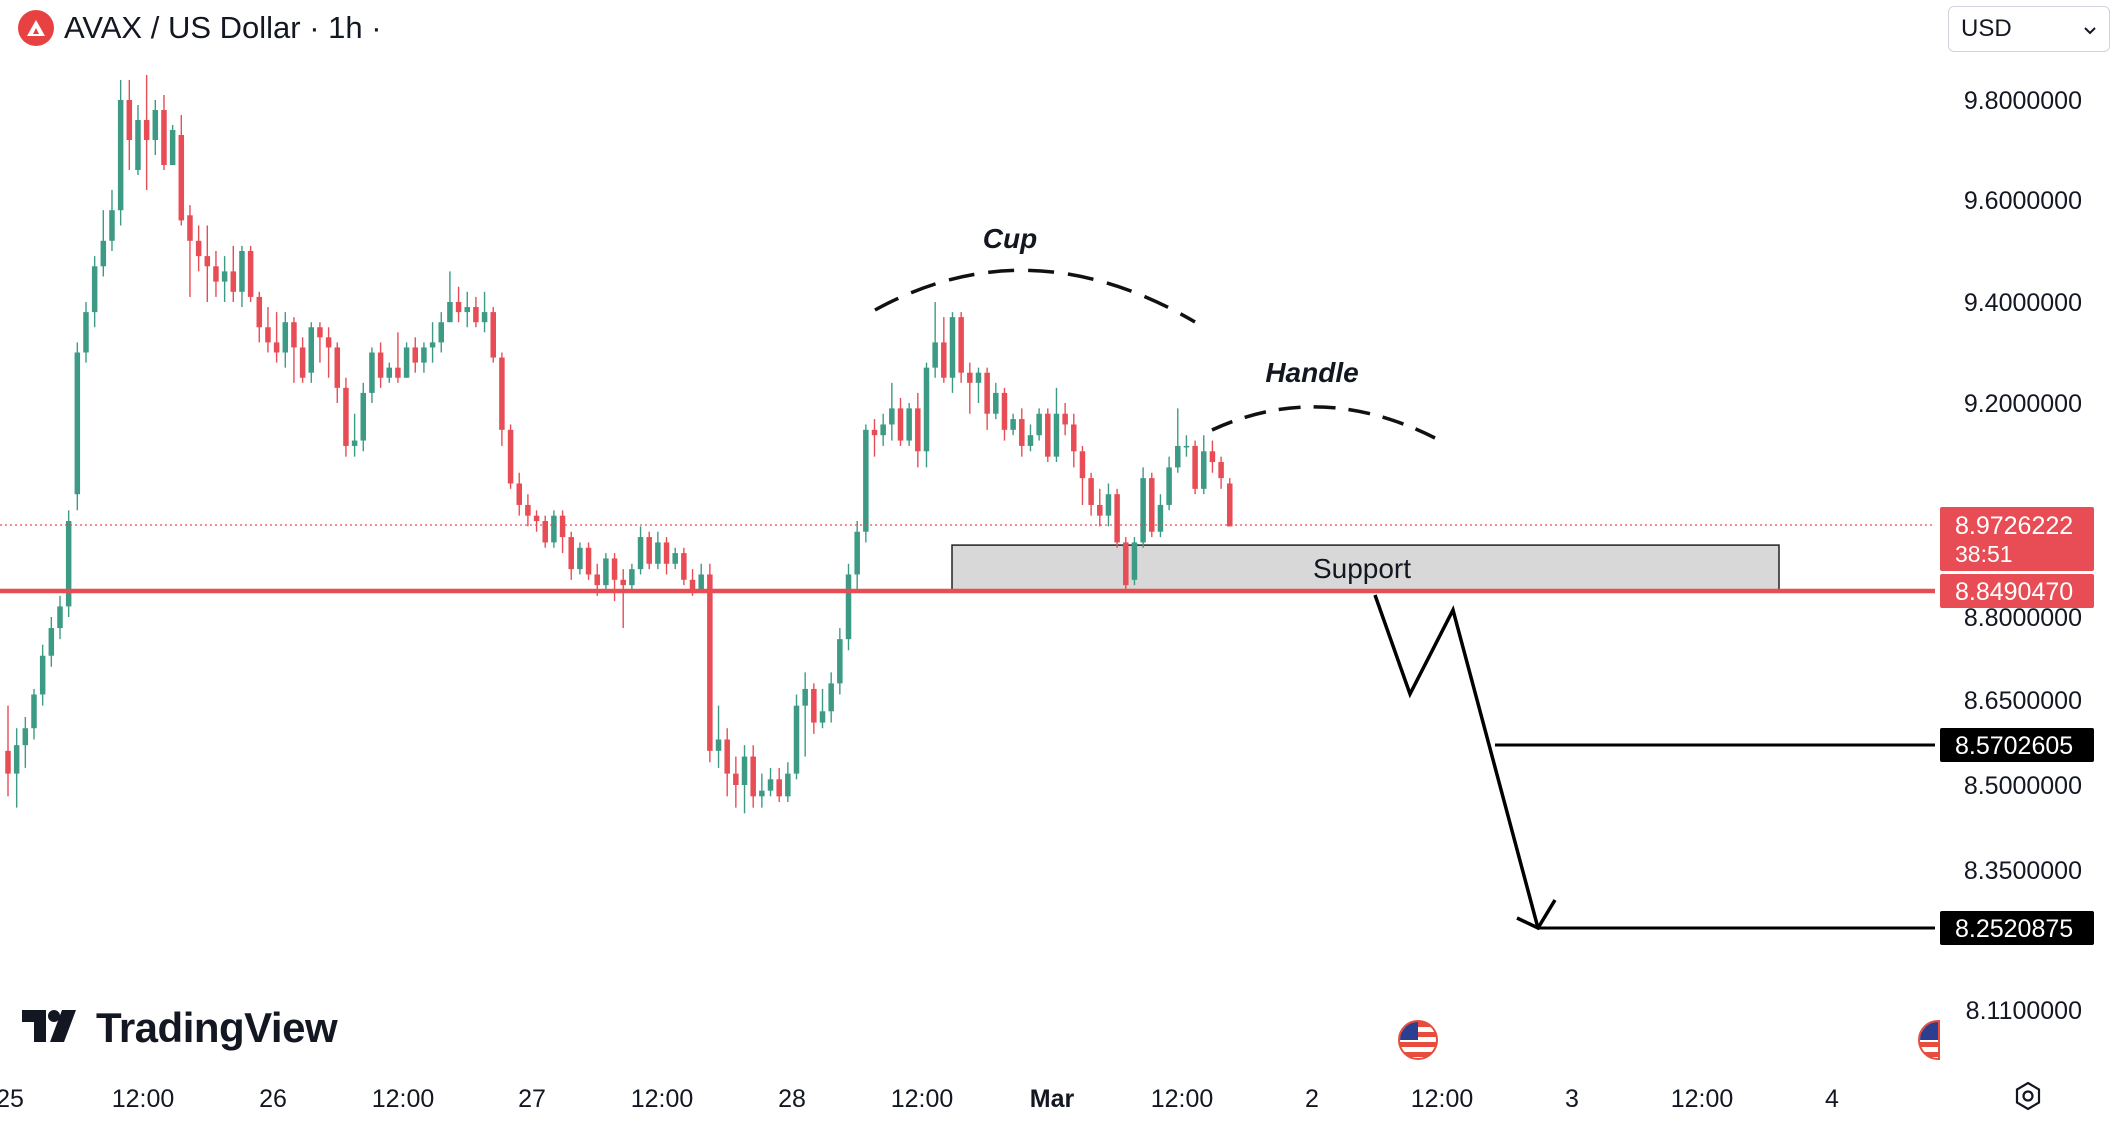 This screenshot has width=2110, height=1122. What do you see at coordinates (1456, 761) in the screenshot?
I see `projection-path` at bounding box center [1456, 761].